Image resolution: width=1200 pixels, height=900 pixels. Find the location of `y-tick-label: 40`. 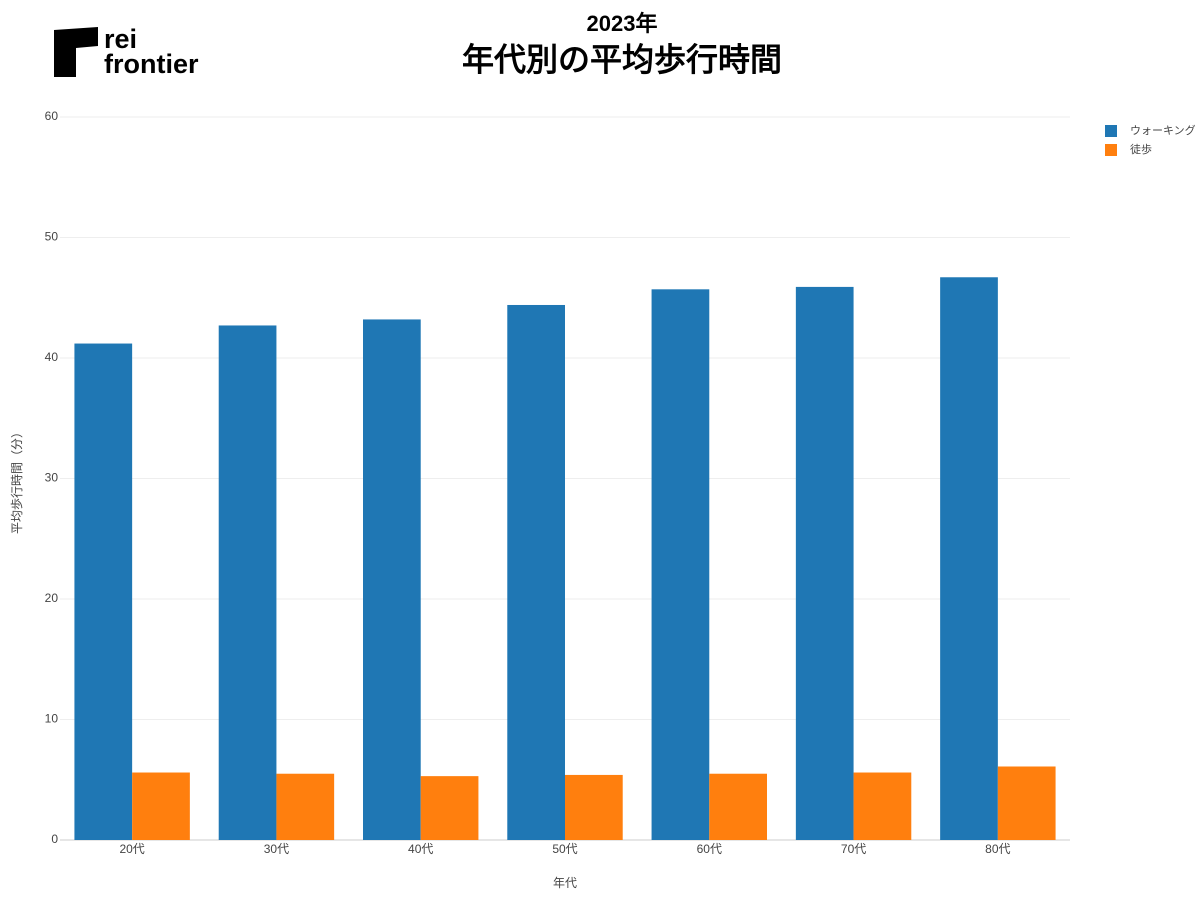

y-tick-label: 40 is located at coordinates (52, 357).